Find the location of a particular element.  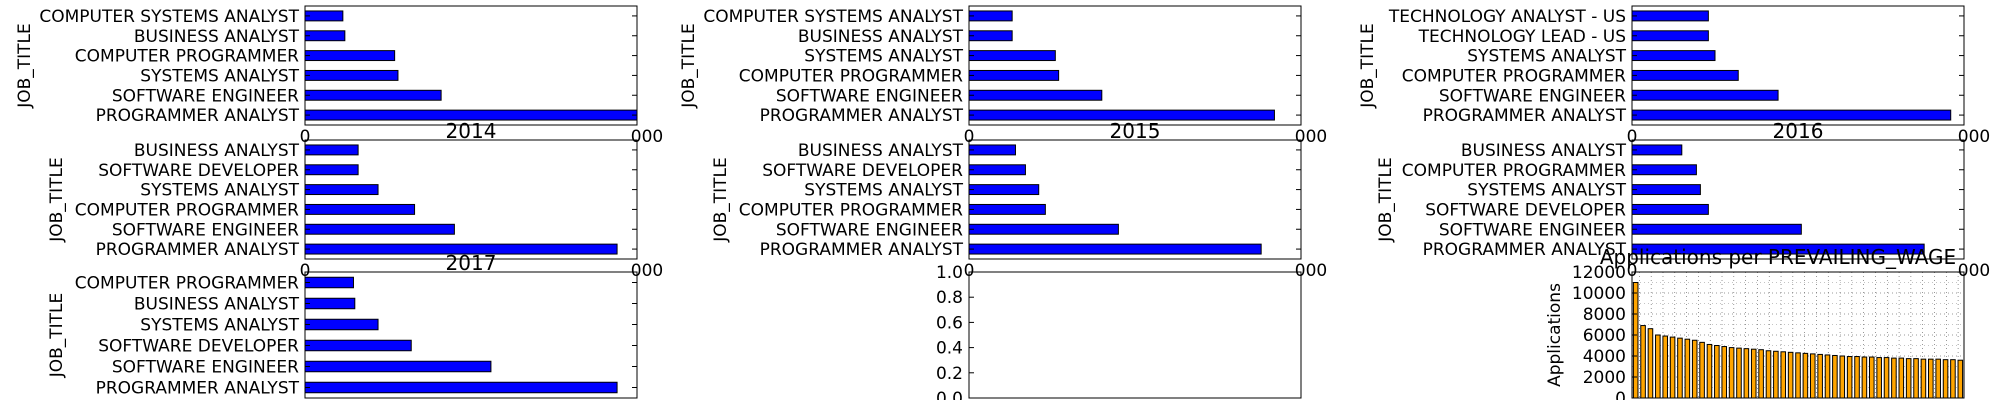

category-label-p4-0: PROGRAMMER ANALYST is located at coordinates (862, 250).